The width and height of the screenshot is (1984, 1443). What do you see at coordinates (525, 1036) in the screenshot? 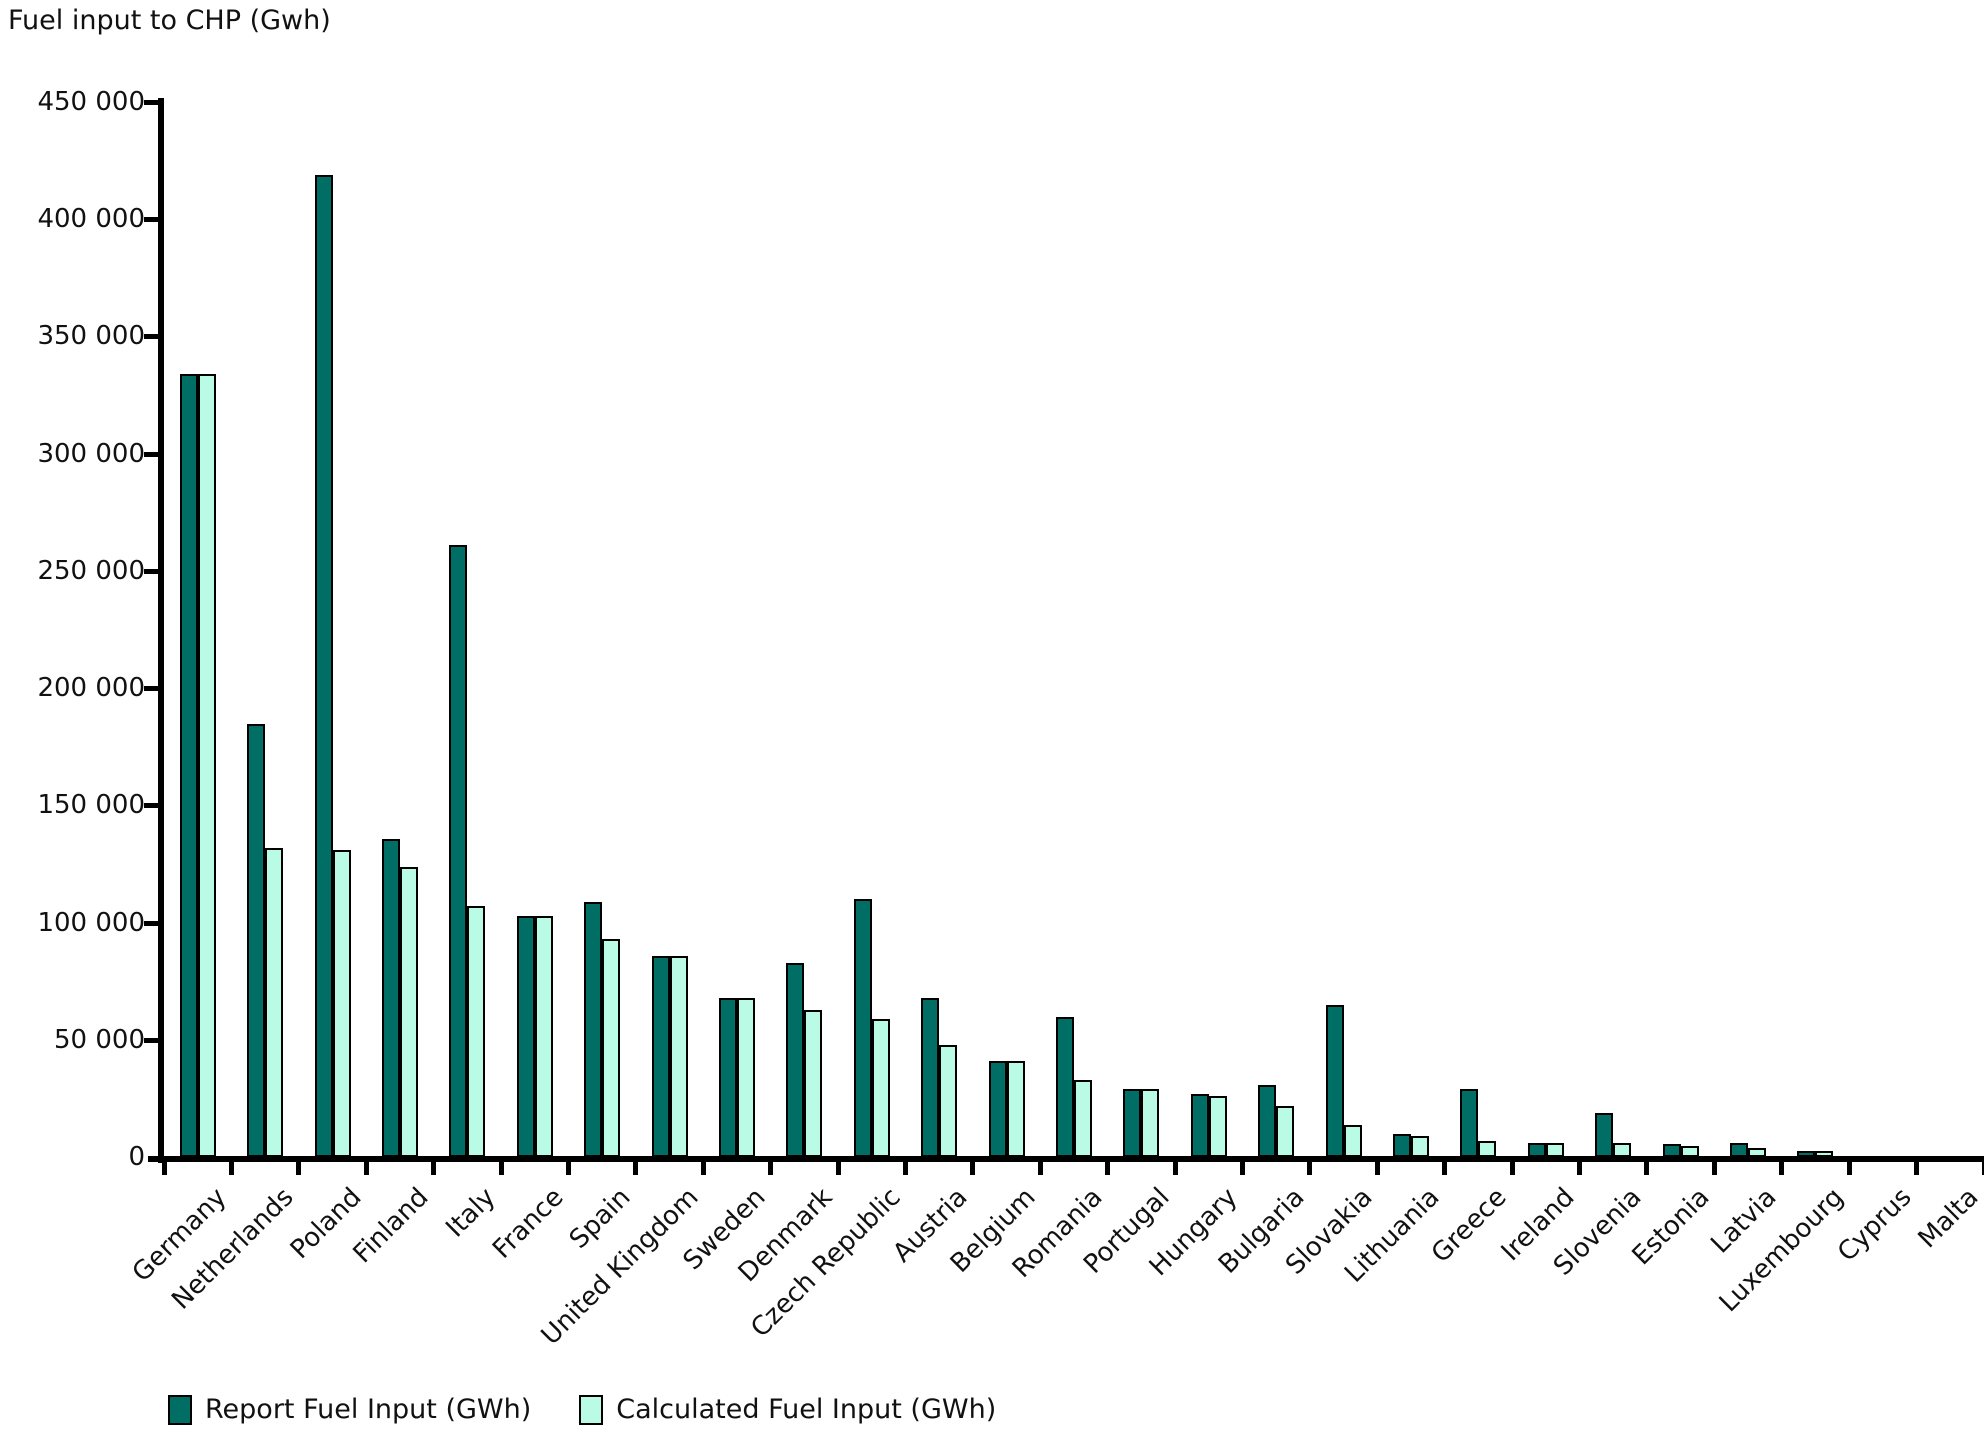
I see `bar-france-report` at bounding box center [525, 1036].